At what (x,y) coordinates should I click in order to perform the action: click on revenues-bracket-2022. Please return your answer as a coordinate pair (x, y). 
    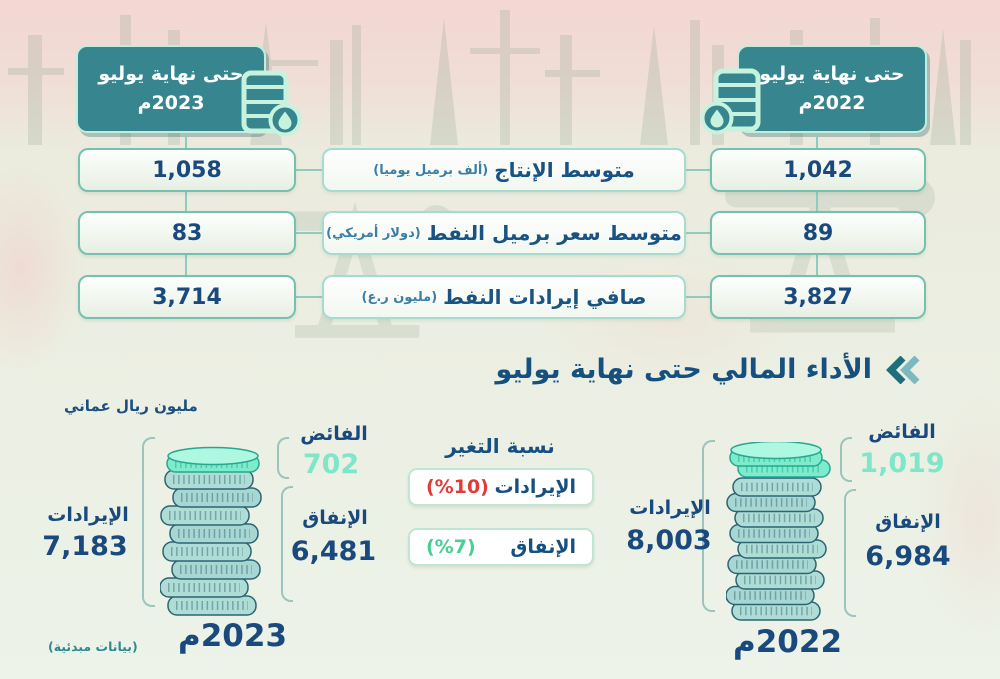
    Looking at the image, I should click on (708, 526).